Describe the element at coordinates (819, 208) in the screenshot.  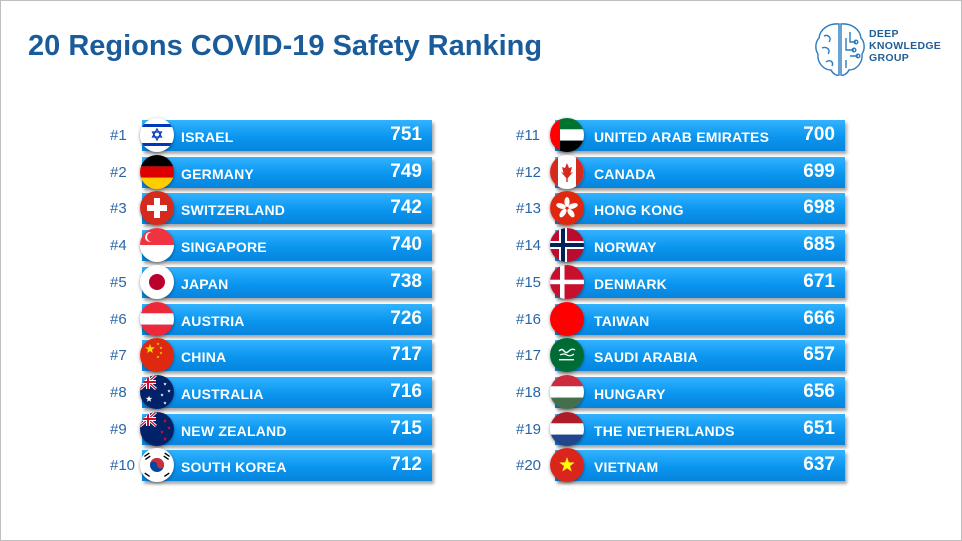
I see `score-value: 698` at that location.